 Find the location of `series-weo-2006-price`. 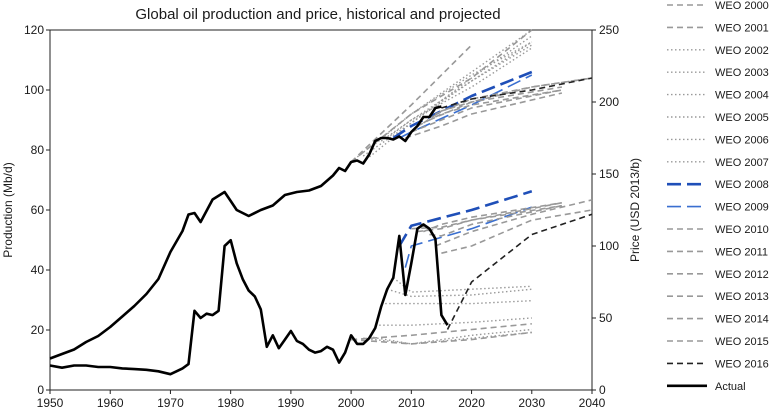

series-weo-2006-price is located at coordinates (459, 293).